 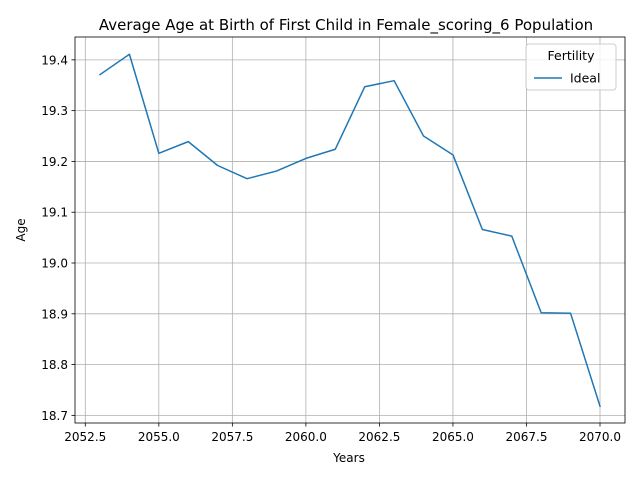 What do you see at coordinates (54, 162) in the screenshot?
I see `y-tick-label: 19.2` at bounding box center [54, 162].